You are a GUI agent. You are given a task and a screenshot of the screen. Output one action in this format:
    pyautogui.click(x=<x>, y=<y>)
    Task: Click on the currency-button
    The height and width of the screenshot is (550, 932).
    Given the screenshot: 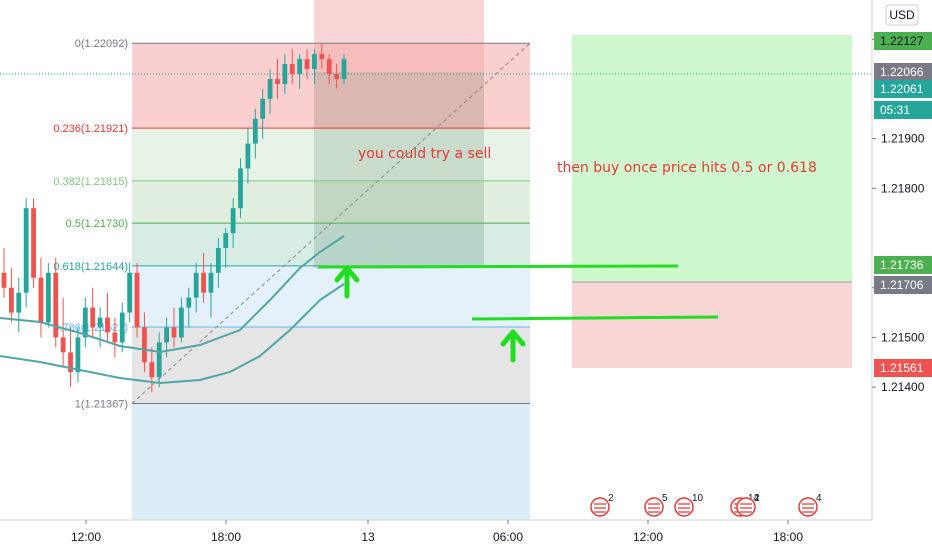 What is the action you would take?
    pyautogui.click(x=902, y=15)
    